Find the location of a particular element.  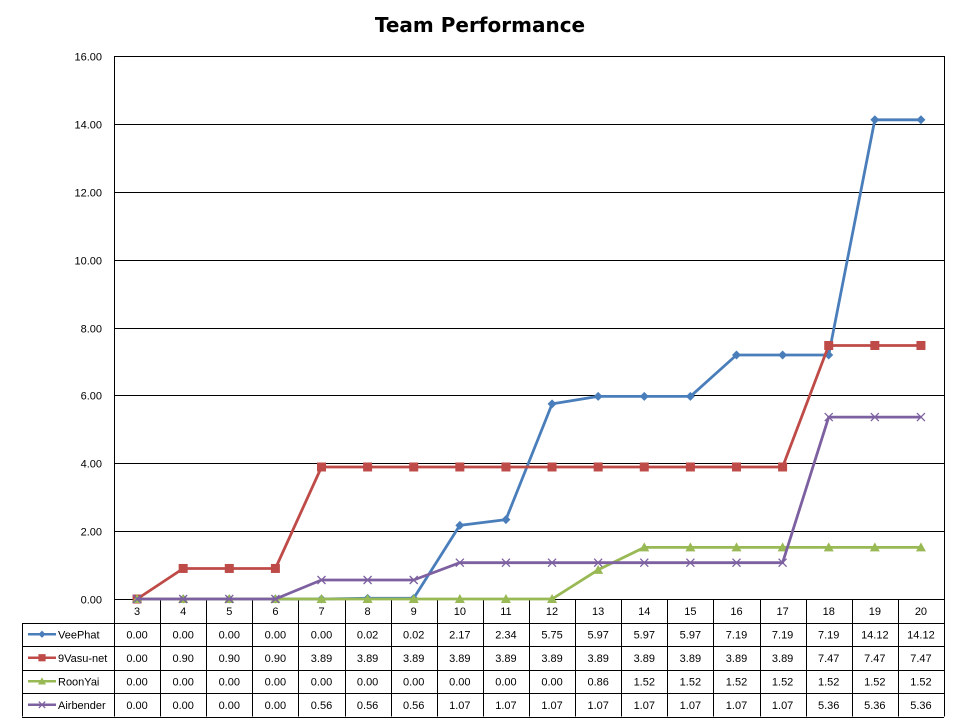

x-category-label: 13 is located at coordinates (598, 612).